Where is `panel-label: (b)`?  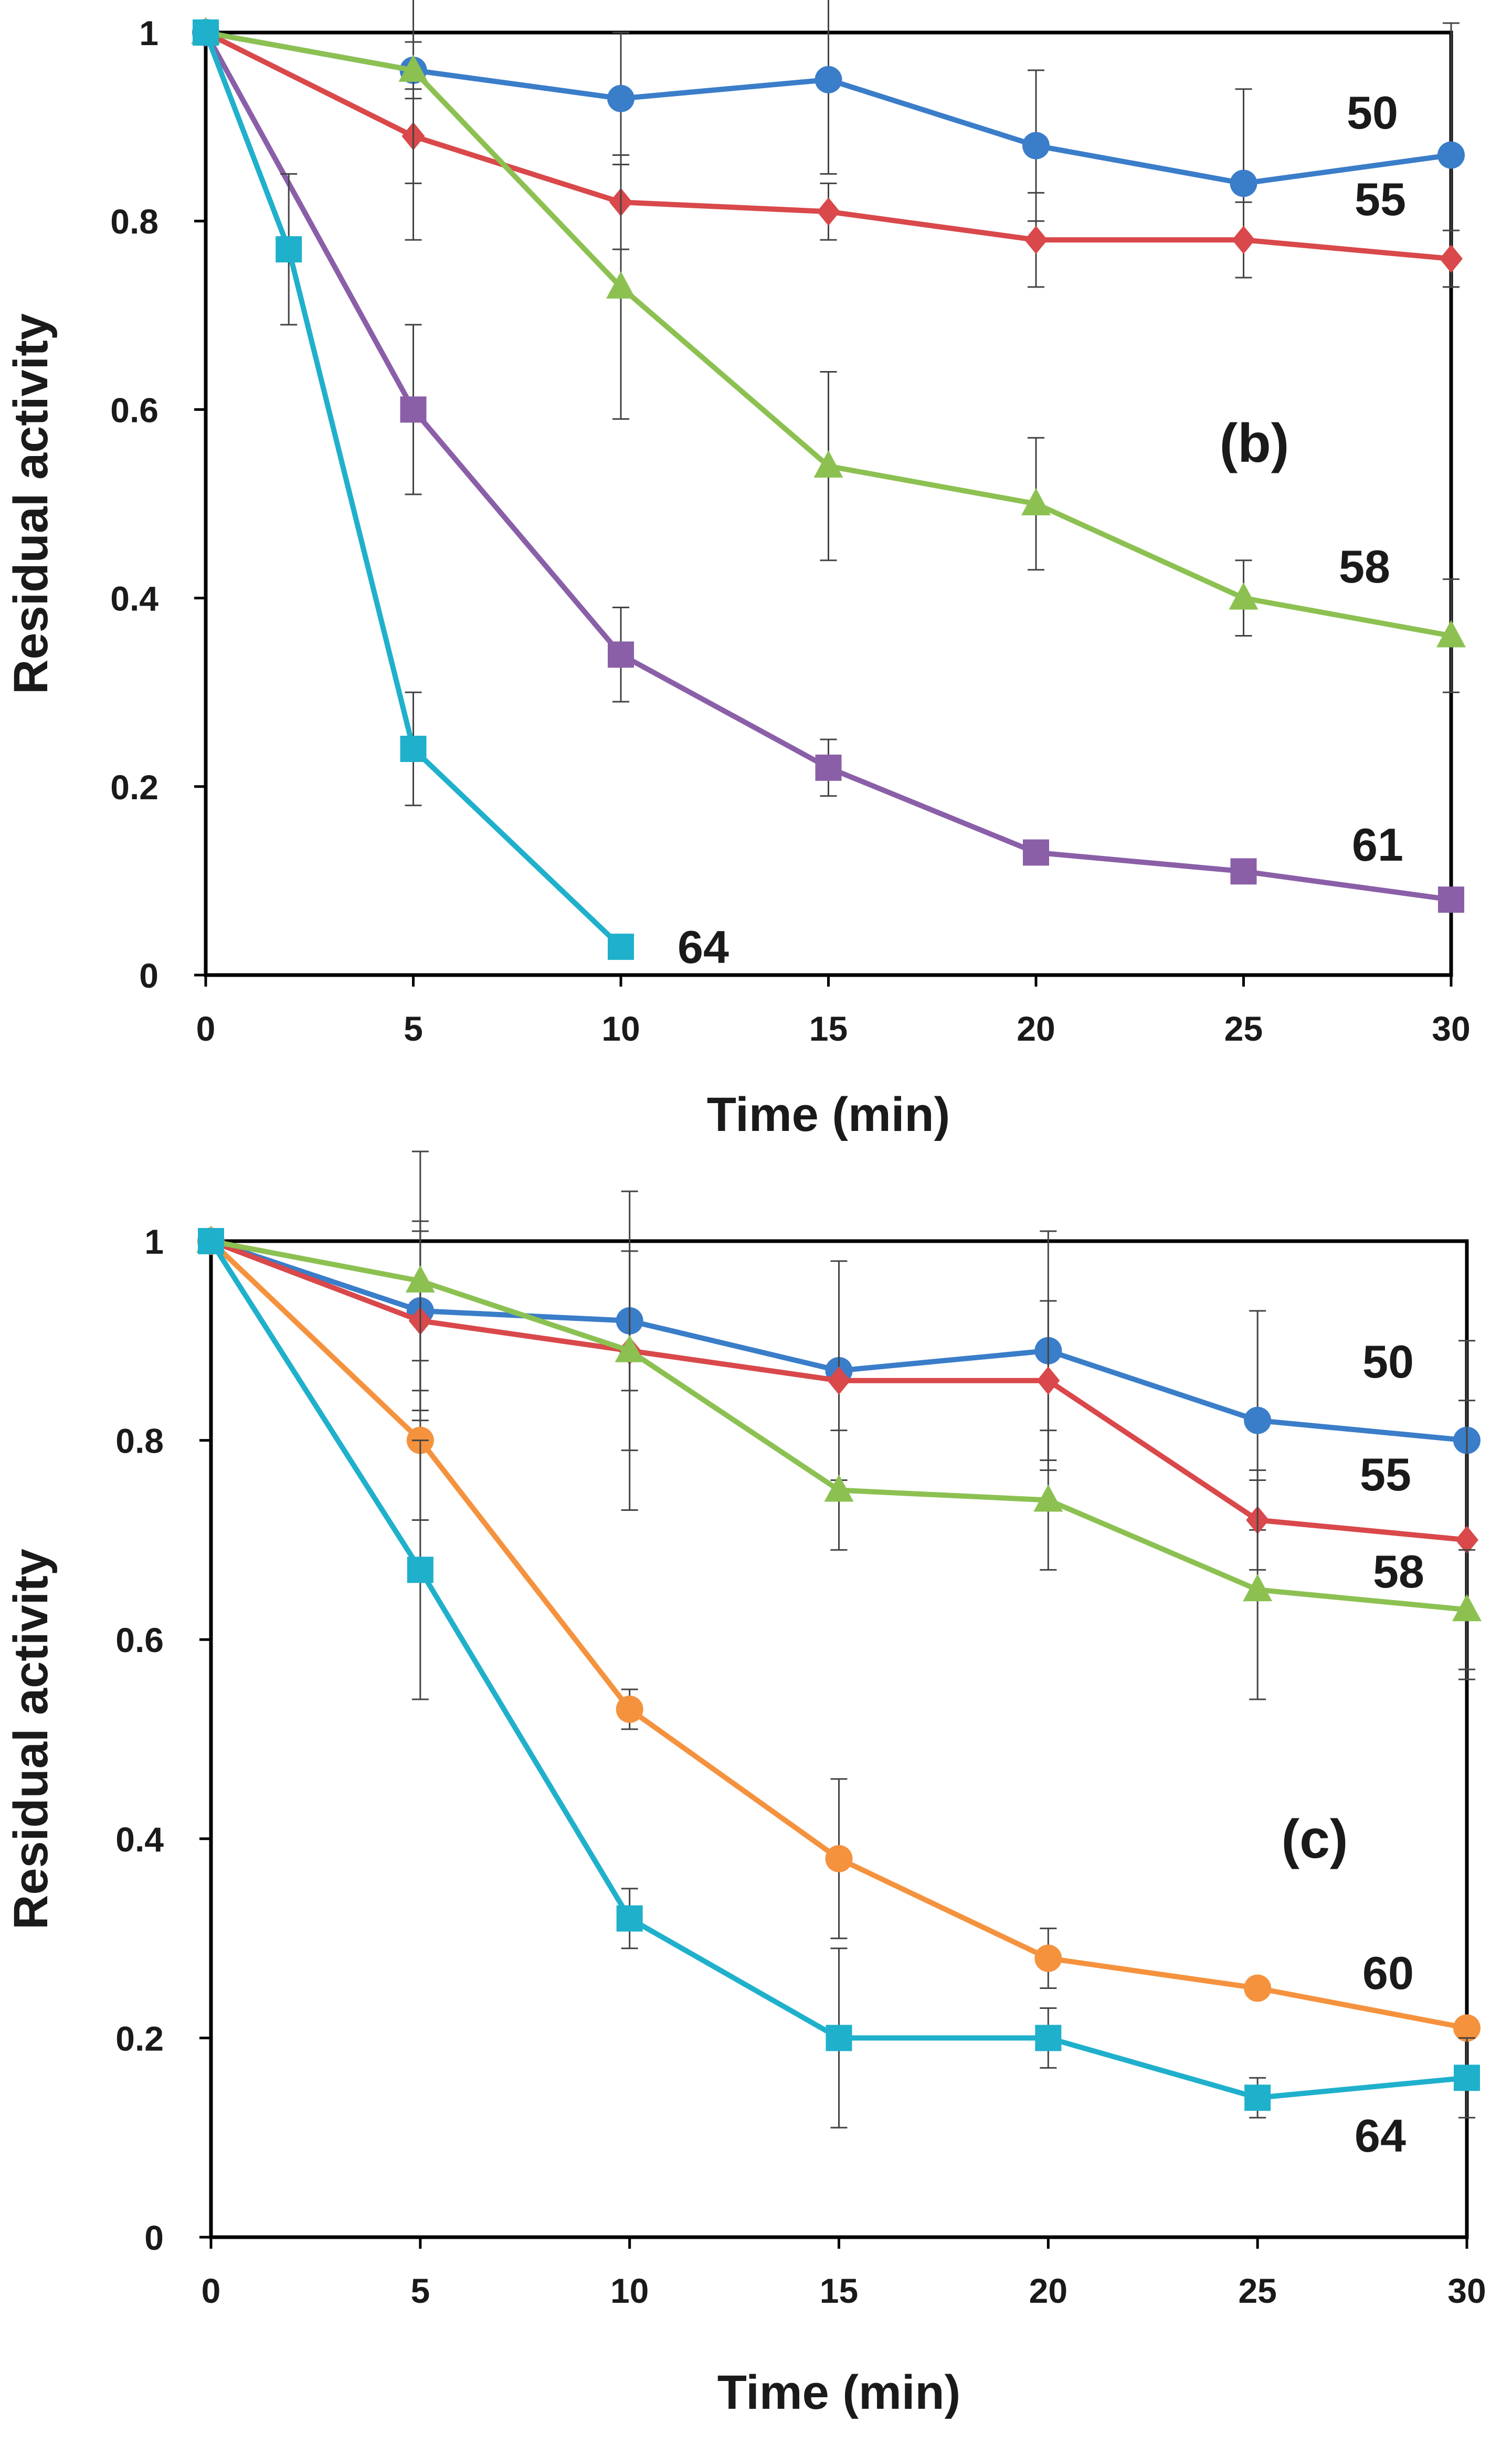 panel-label: (b) is located at coordinates (1254, 444).